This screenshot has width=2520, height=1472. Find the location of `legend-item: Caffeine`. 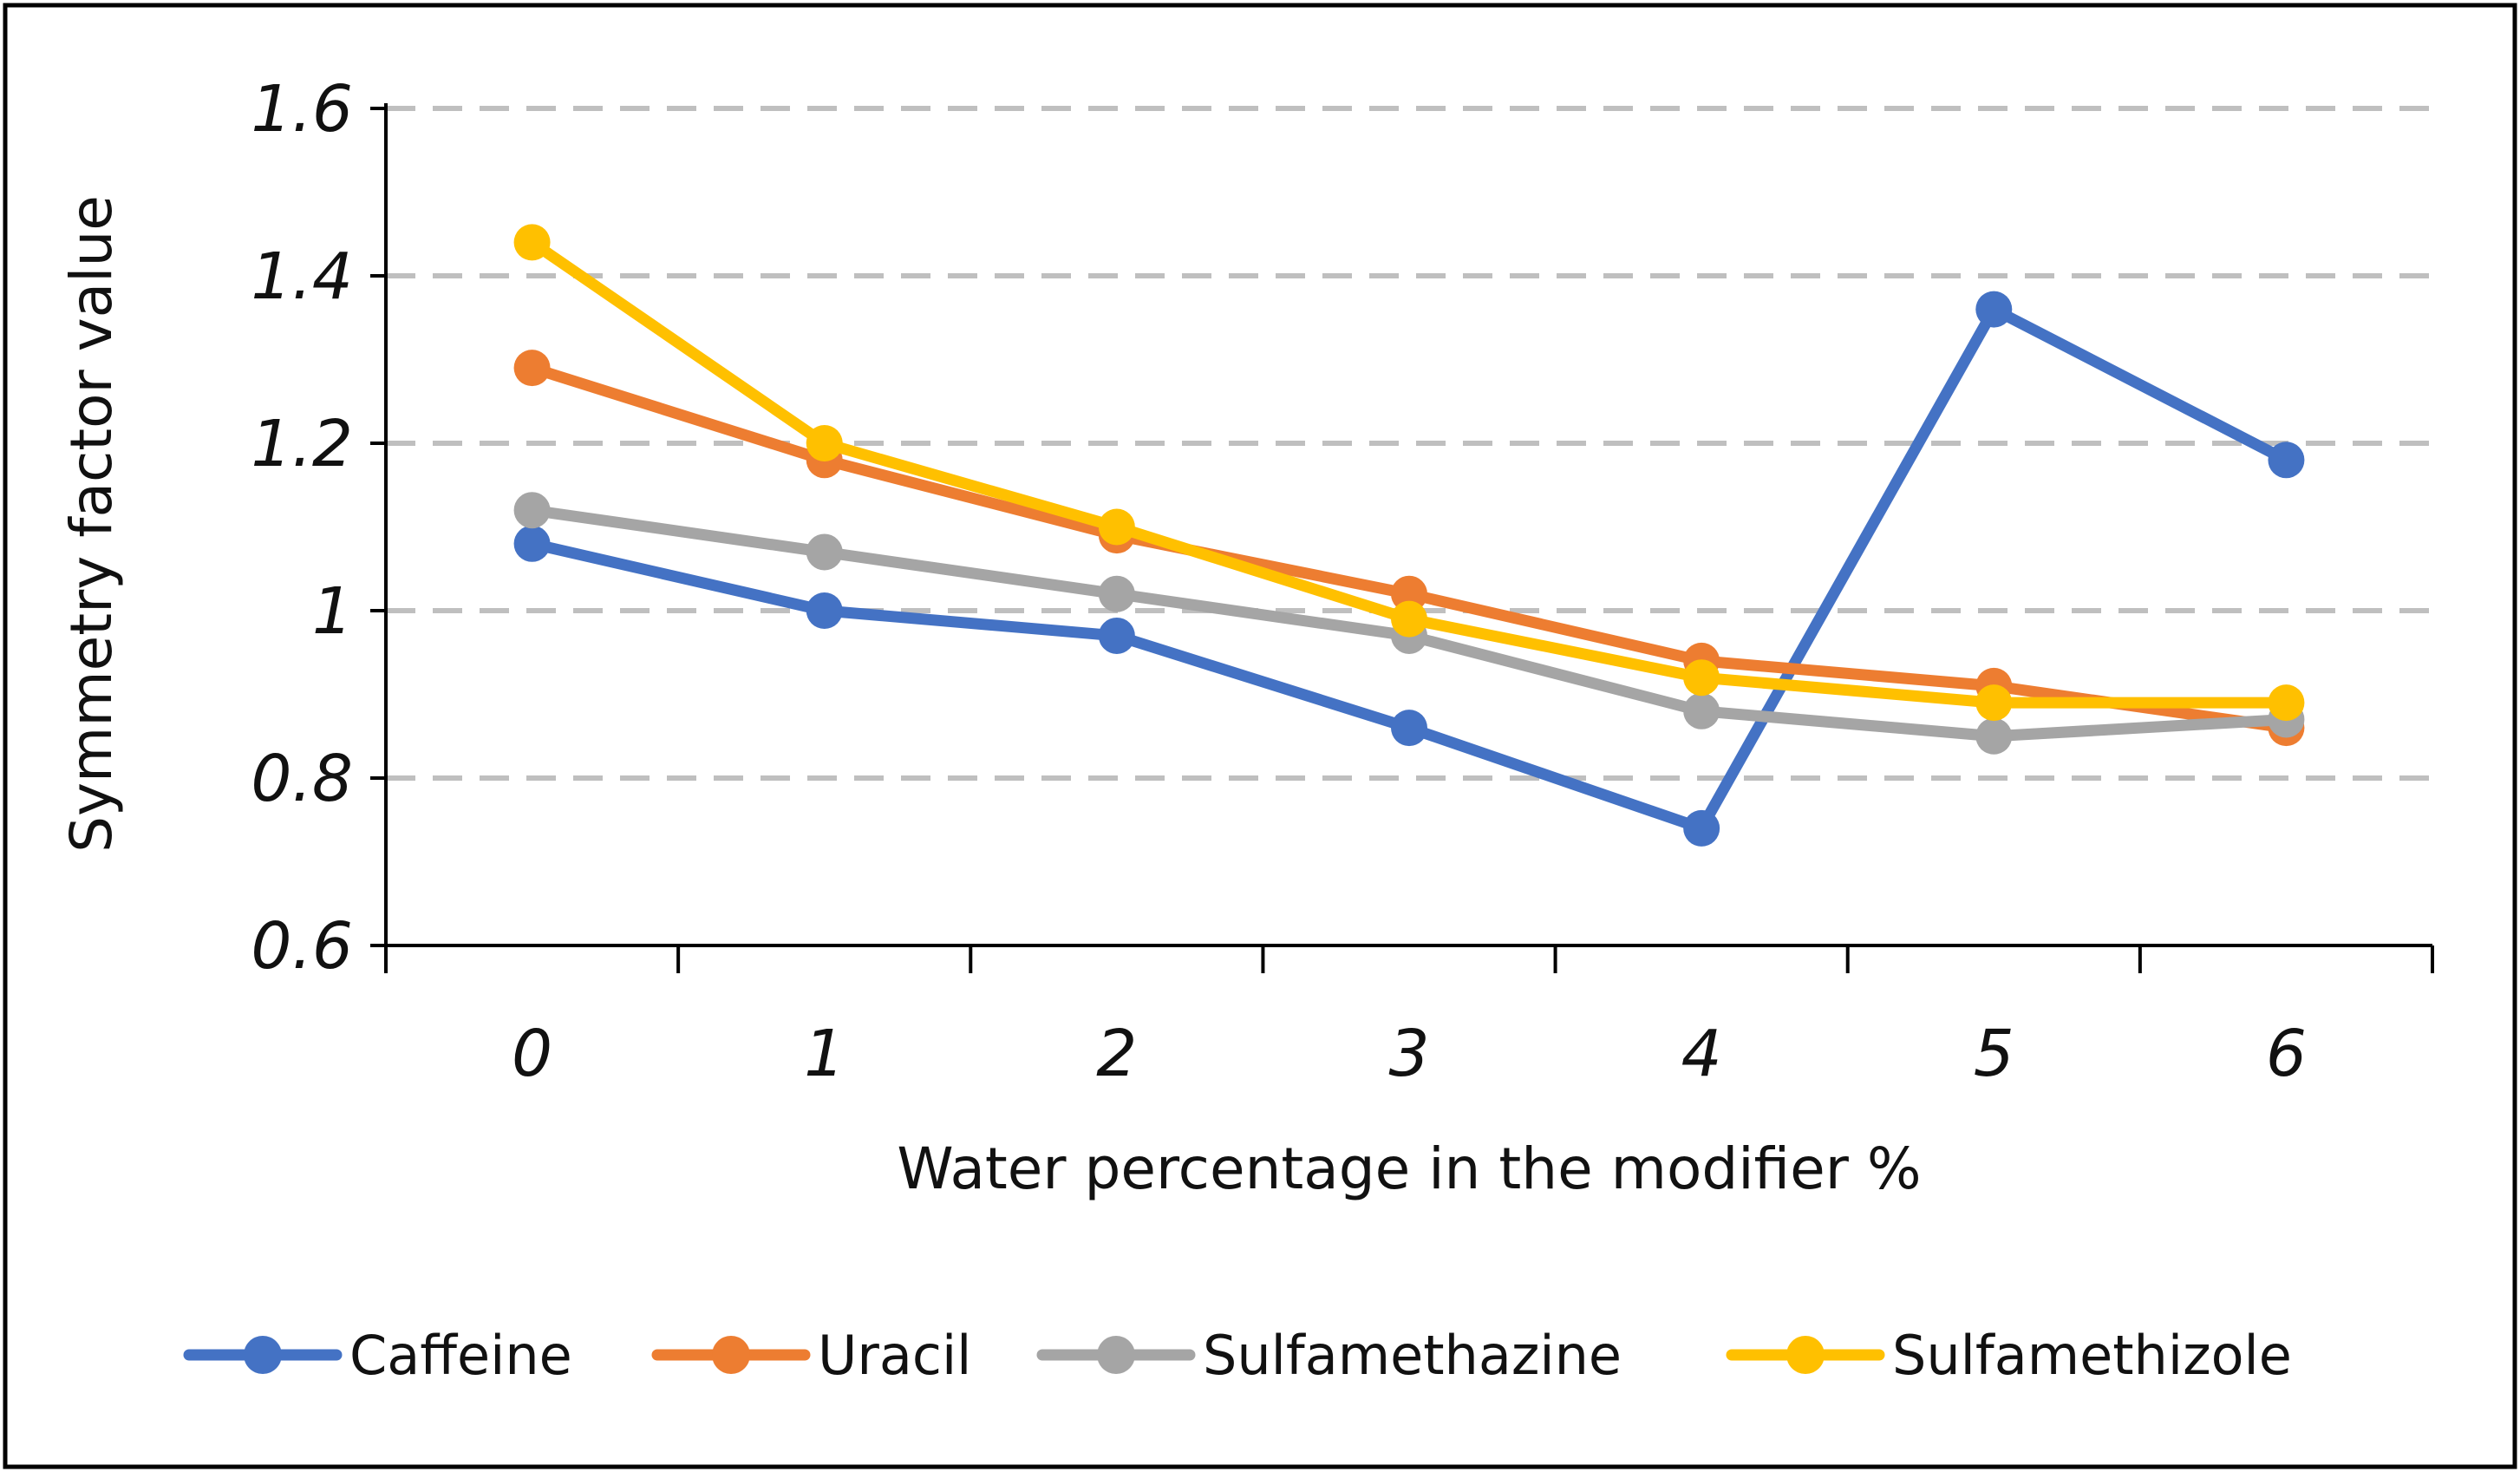

legend-item: Caffeine is located at coordinates (377, 1355).